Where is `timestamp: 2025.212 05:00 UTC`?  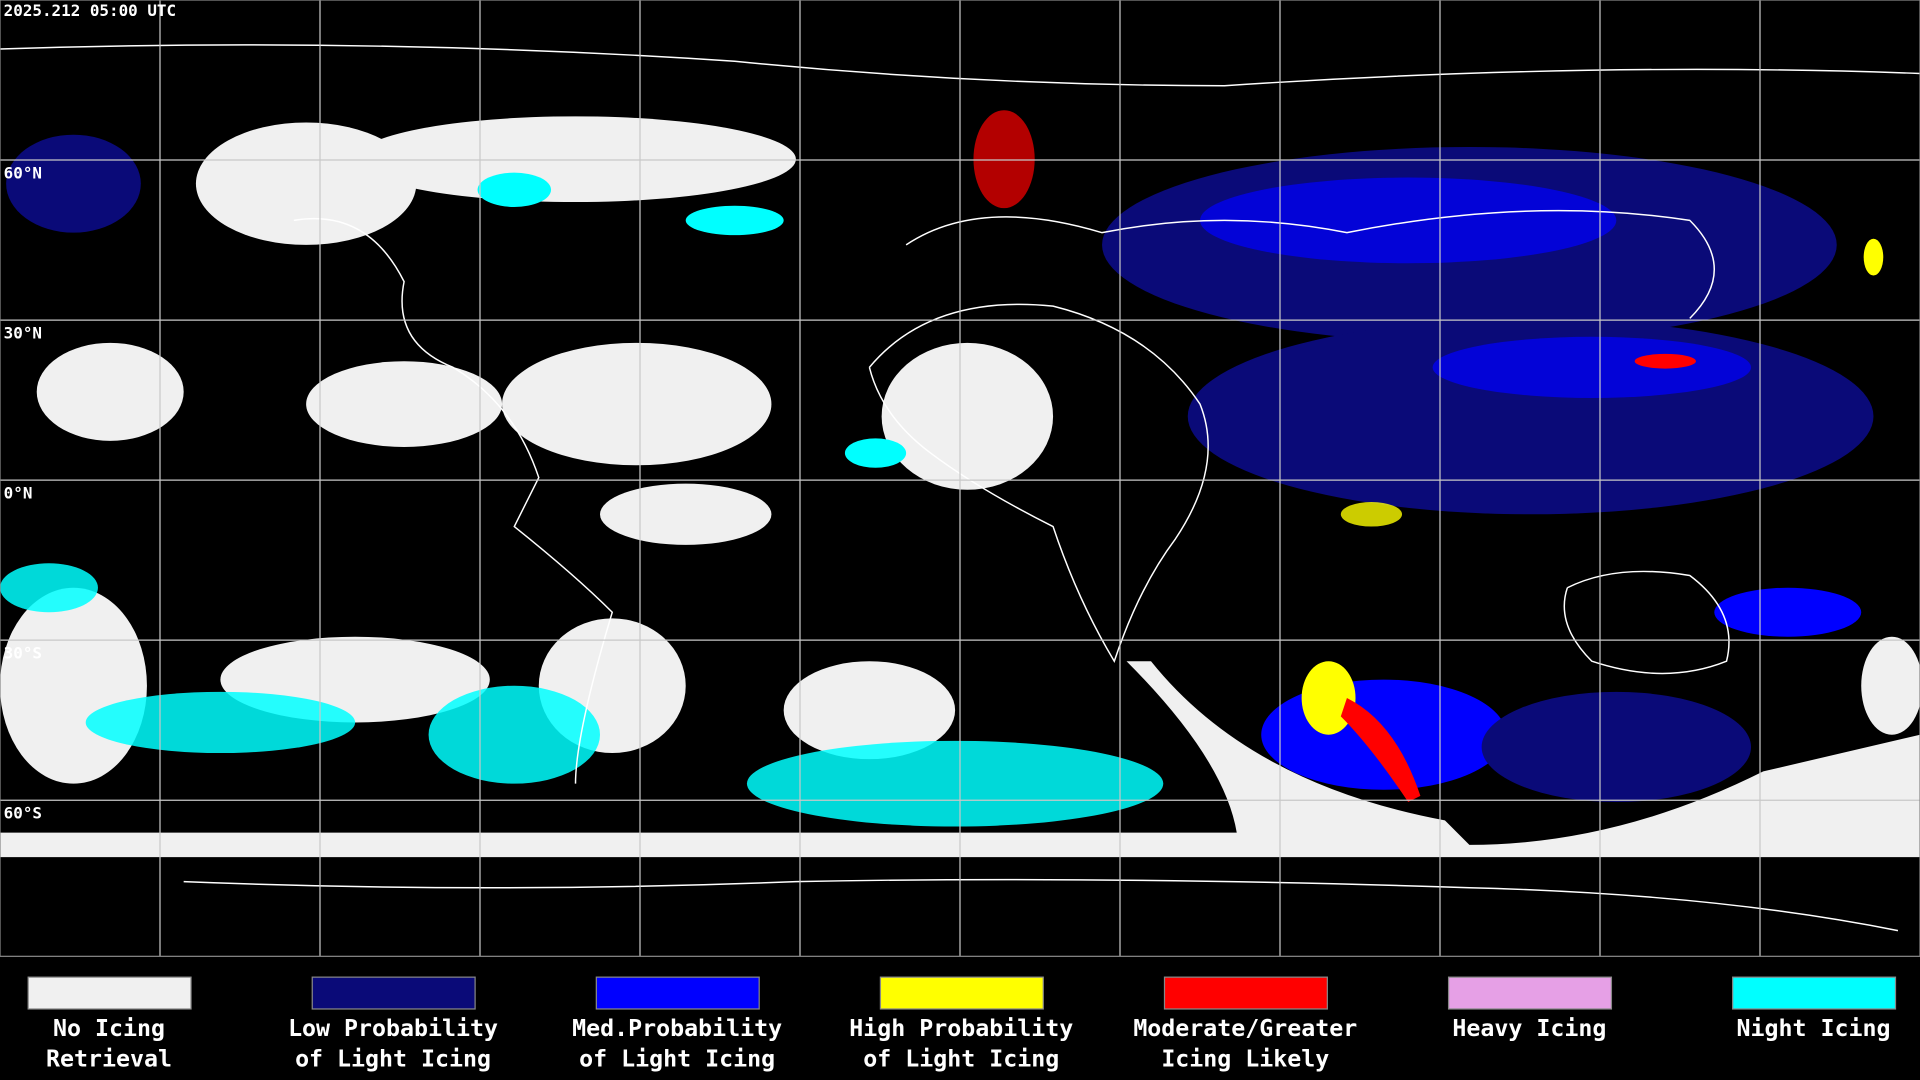 timestamp: 2025.212 05:00 UTC is located at coordinates (90, 10).